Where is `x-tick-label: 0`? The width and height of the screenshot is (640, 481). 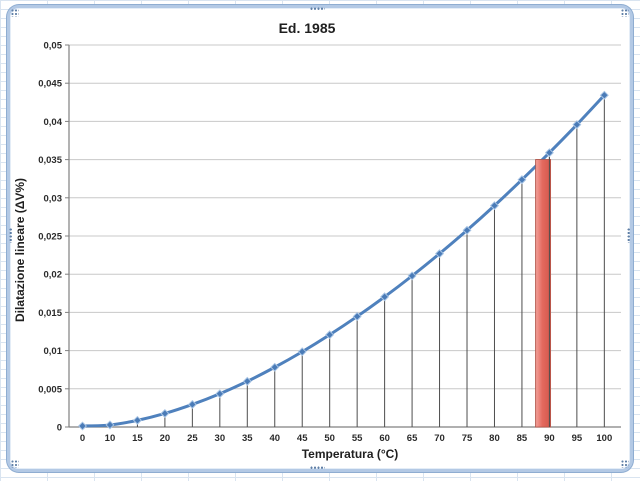
x-tick-label: 0 is located at coordinates (82, 438).